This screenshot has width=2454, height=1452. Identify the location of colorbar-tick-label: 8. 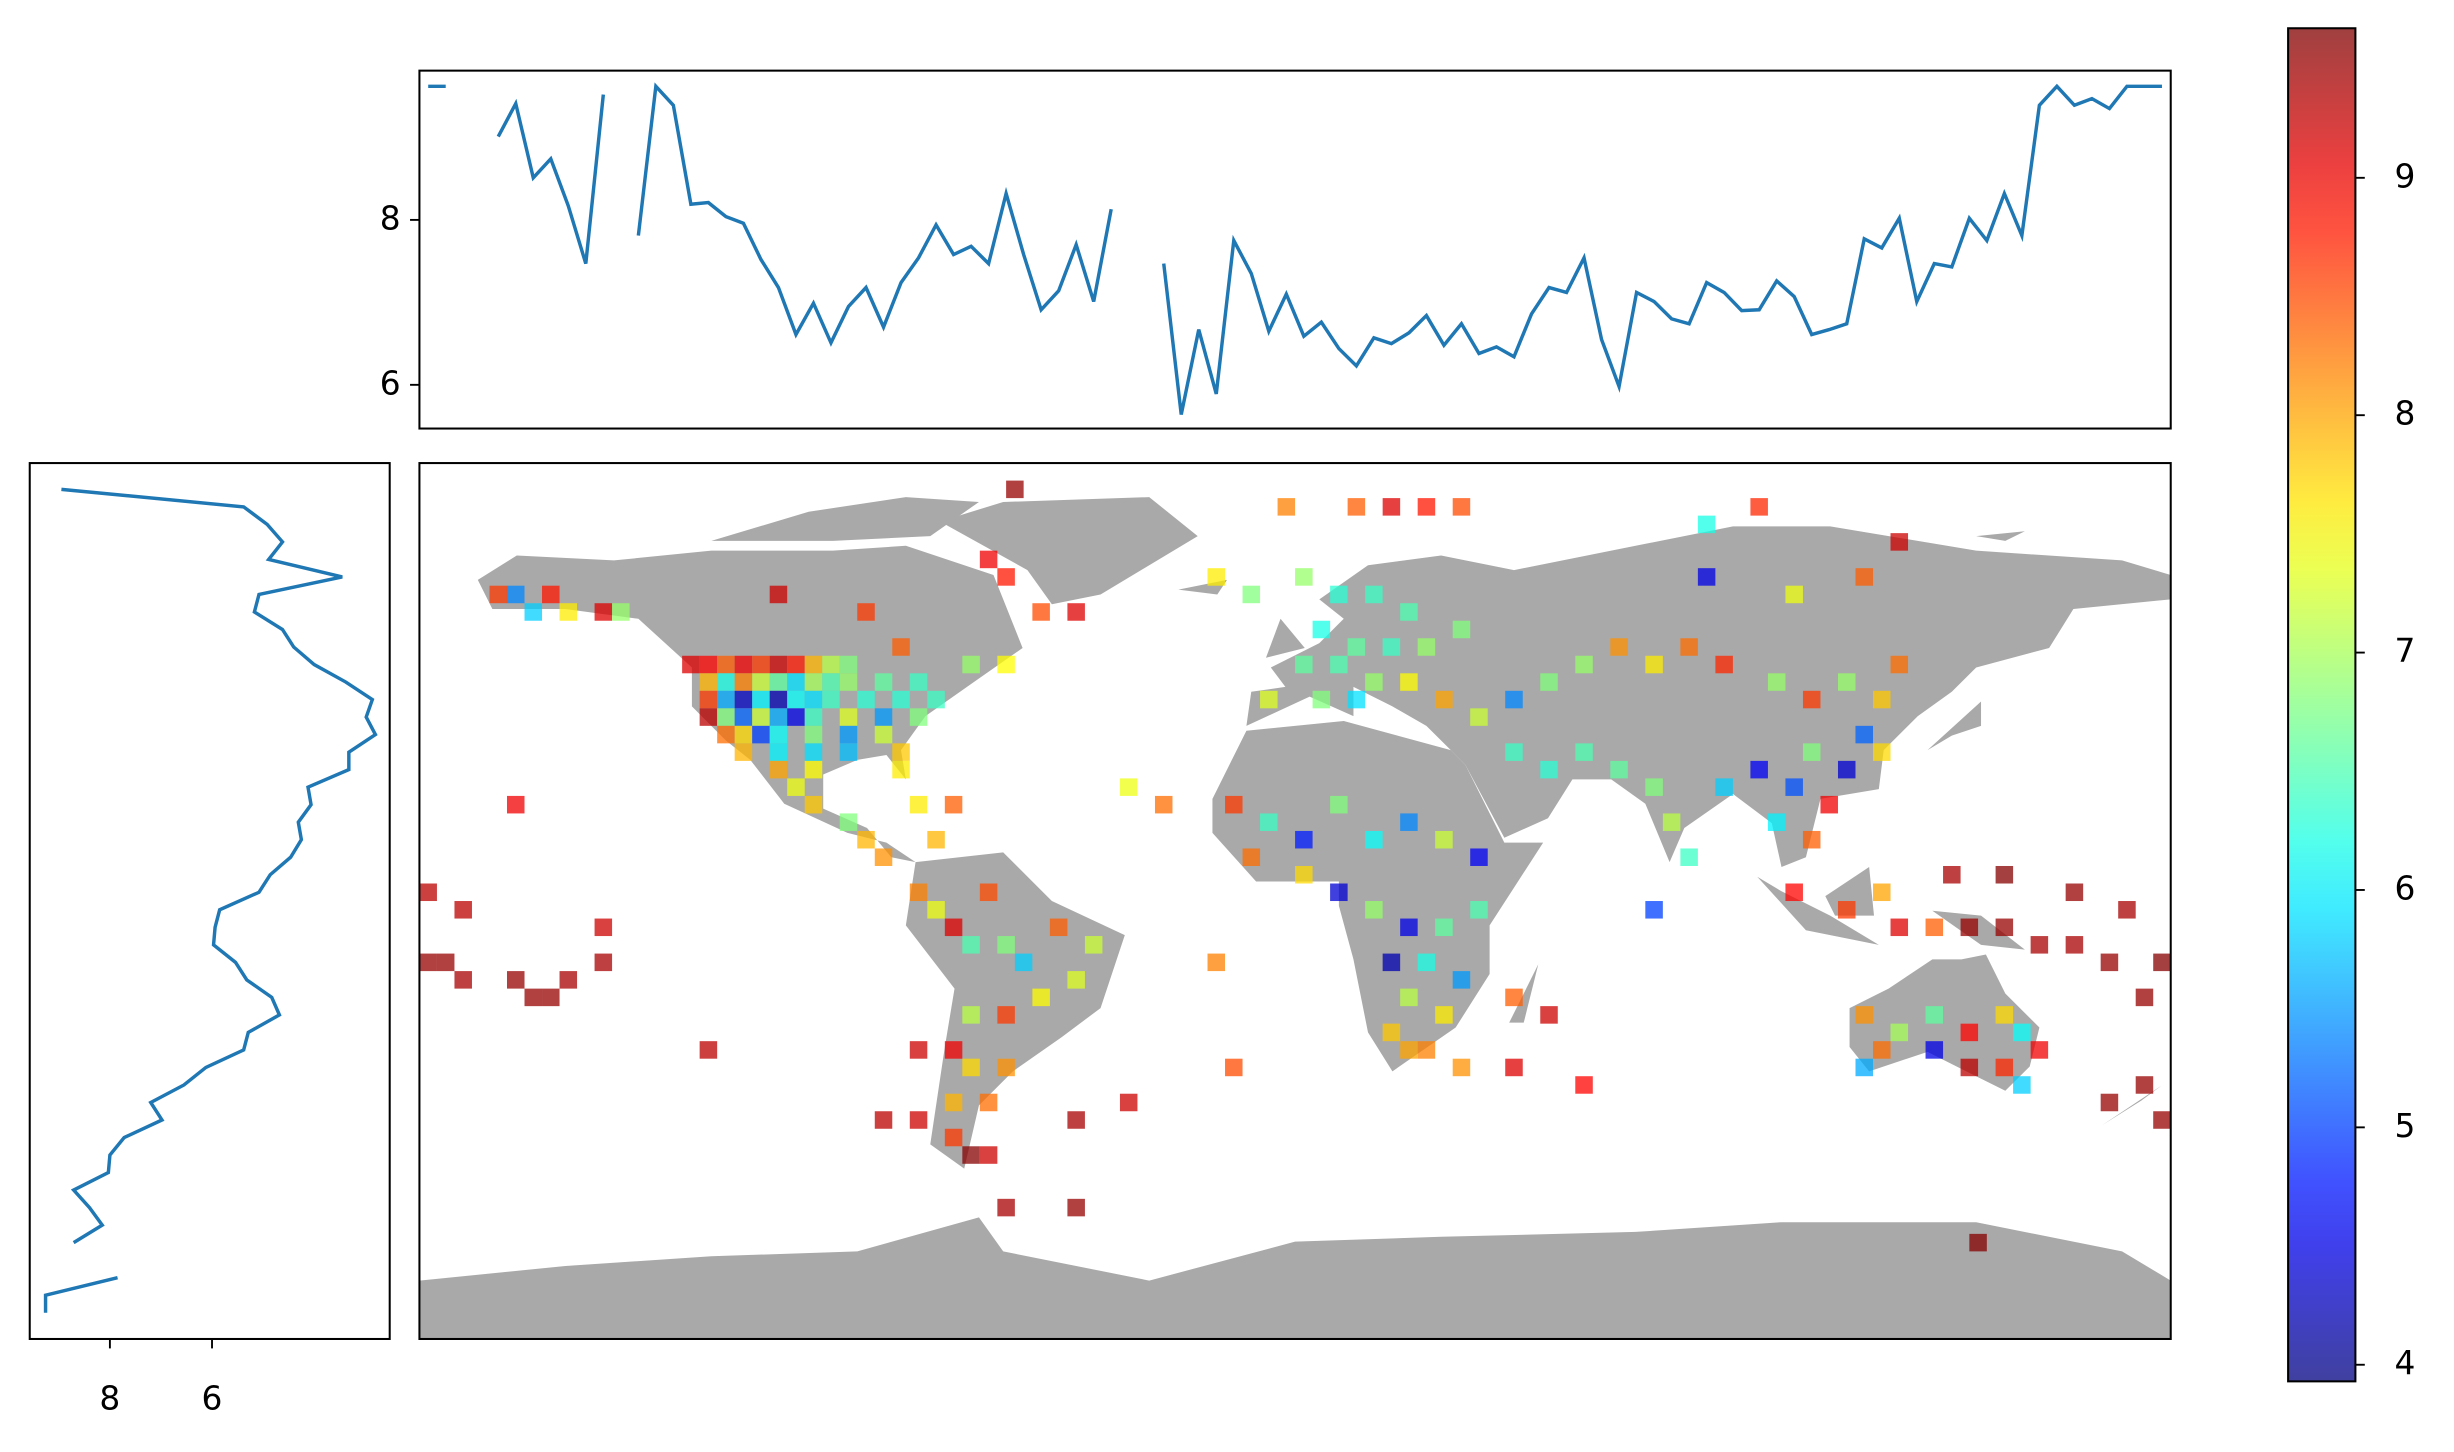
(2405, 413).